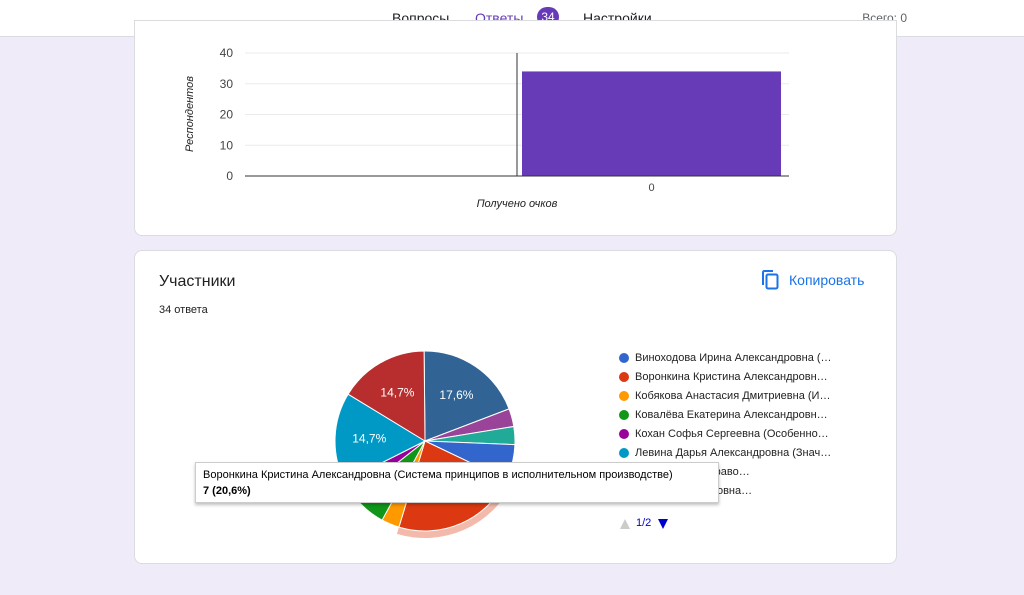  I want to click on x-axis-title: Получено очков, so click(517, 204).